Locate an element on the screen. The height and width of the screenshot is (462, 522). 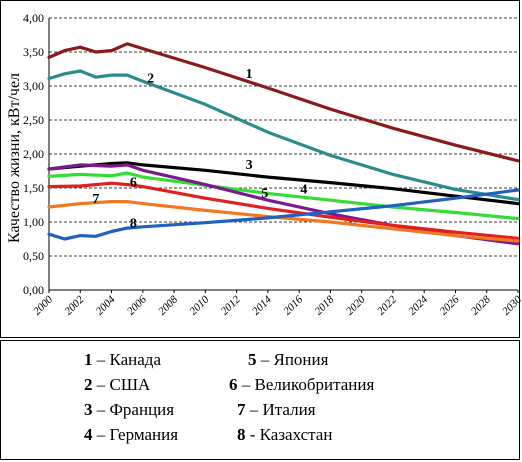
legend-number: 8 is located at coordinates (241, 434).